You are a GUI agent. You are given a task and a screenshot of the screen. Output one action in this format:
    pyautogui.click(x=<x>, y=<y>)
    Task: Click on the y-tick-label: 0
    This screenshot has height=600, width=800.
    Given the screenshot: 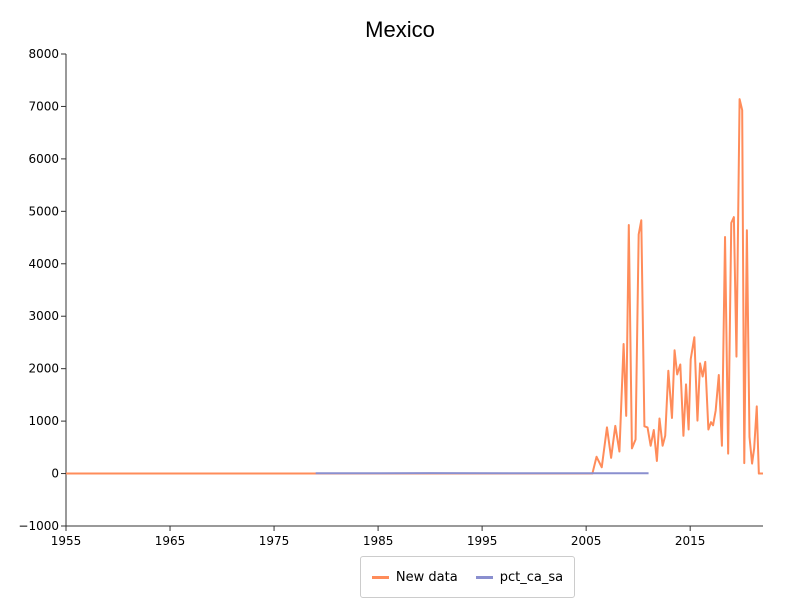 What is the action you would take?
    pyautogui.click(x=55, y=474)
    